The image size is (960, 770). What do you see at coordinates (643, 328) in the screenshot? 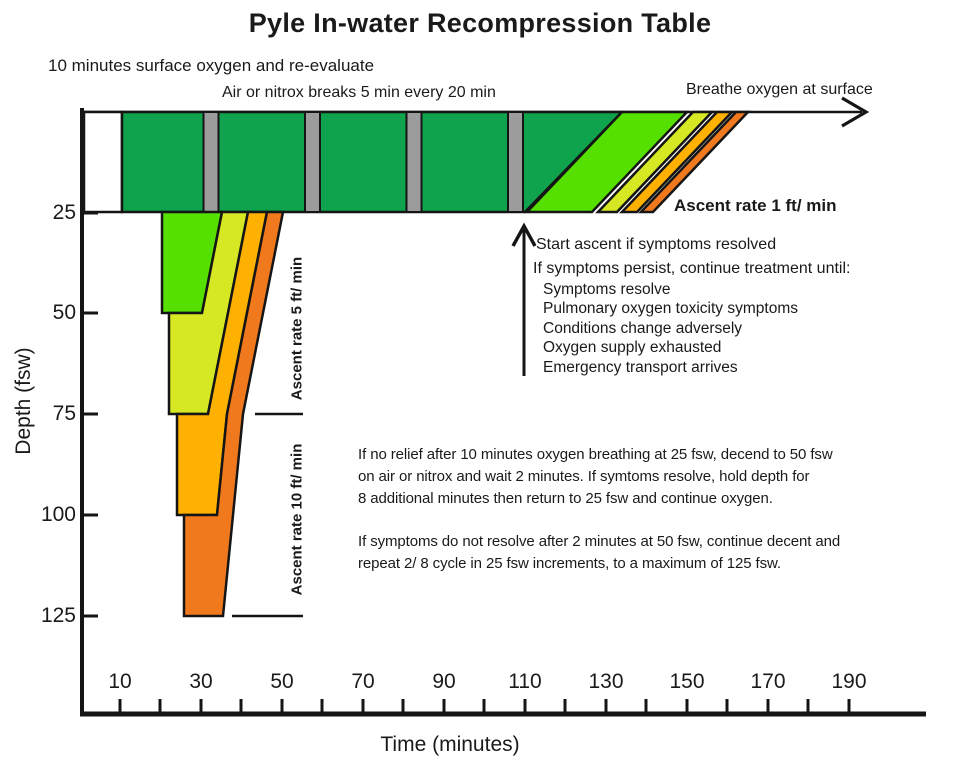
I see `list-item: Conditions change adversely` at bounding box center [643, 328].